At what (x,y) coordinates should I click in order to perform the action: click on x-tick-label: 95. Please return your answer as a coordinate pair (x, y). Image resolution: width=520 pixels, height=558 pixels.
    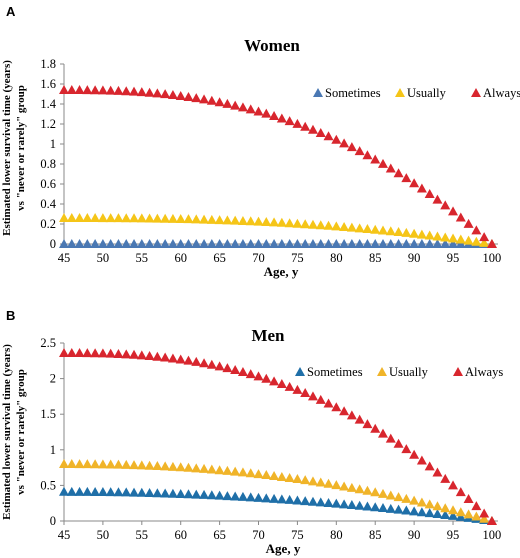
    Looking at the image, I should click on (453, 535).